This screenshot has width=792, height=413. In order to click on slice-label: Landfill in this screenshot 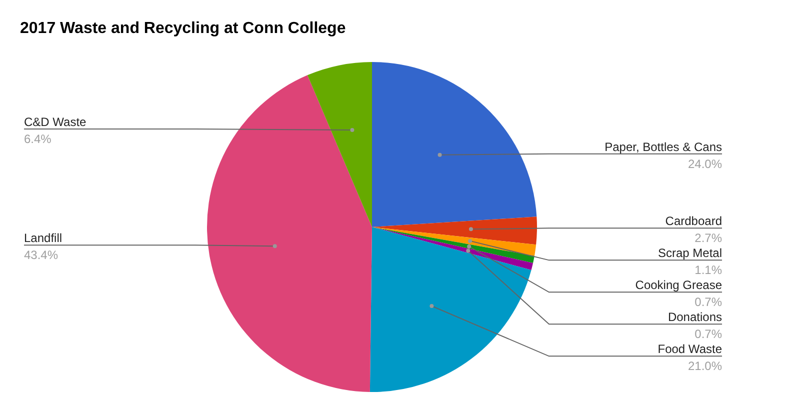, I will do `click(43, 238)`.